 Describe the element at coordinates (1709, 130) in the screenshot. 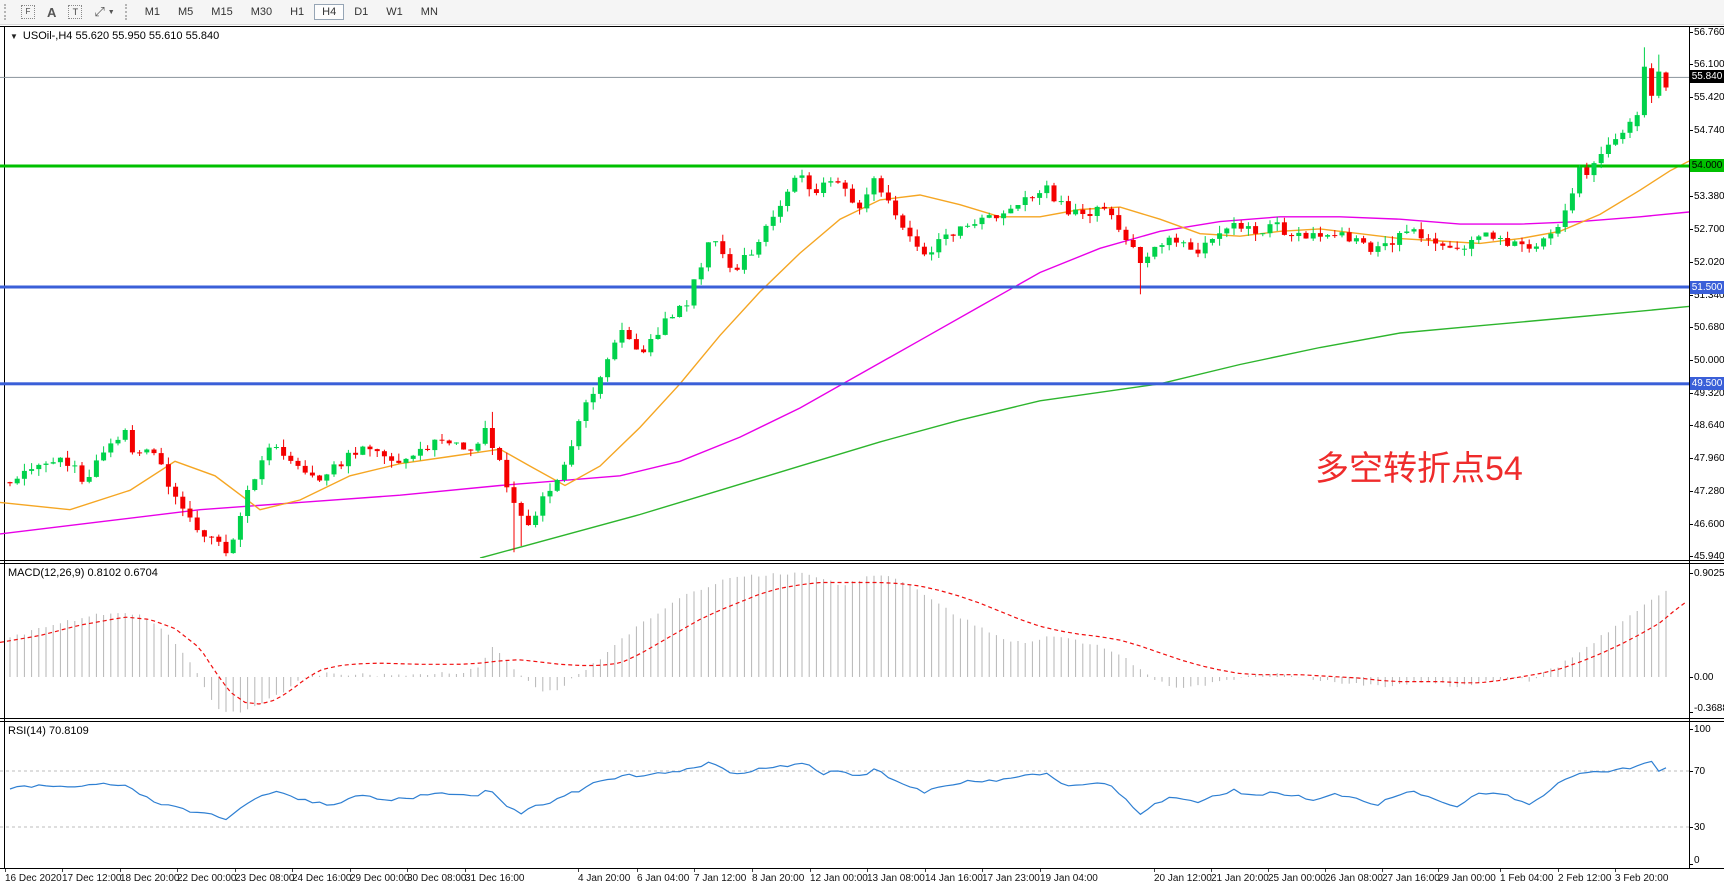

I see `price-tick-label: 54.740` at that location.